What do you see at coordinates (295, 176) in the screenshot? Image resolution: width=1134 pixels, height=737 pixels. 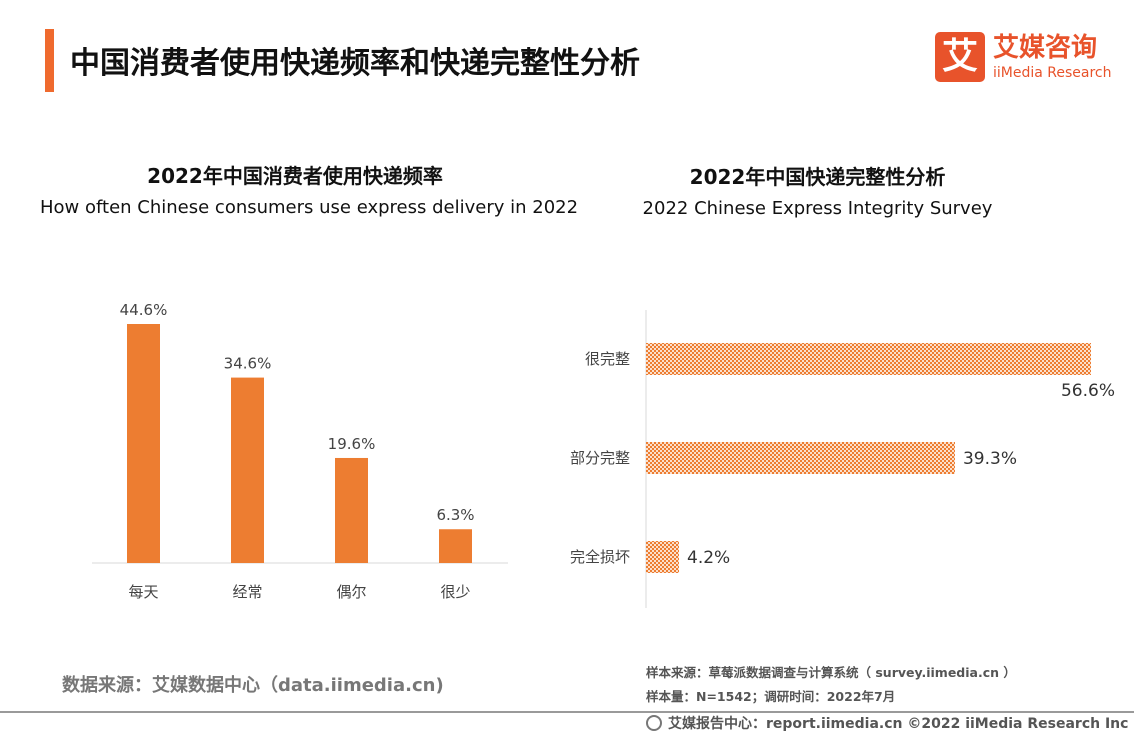 I see `left-chart-title: 2022年中国消费者使用快递频率` at bounding box center [295, 176].